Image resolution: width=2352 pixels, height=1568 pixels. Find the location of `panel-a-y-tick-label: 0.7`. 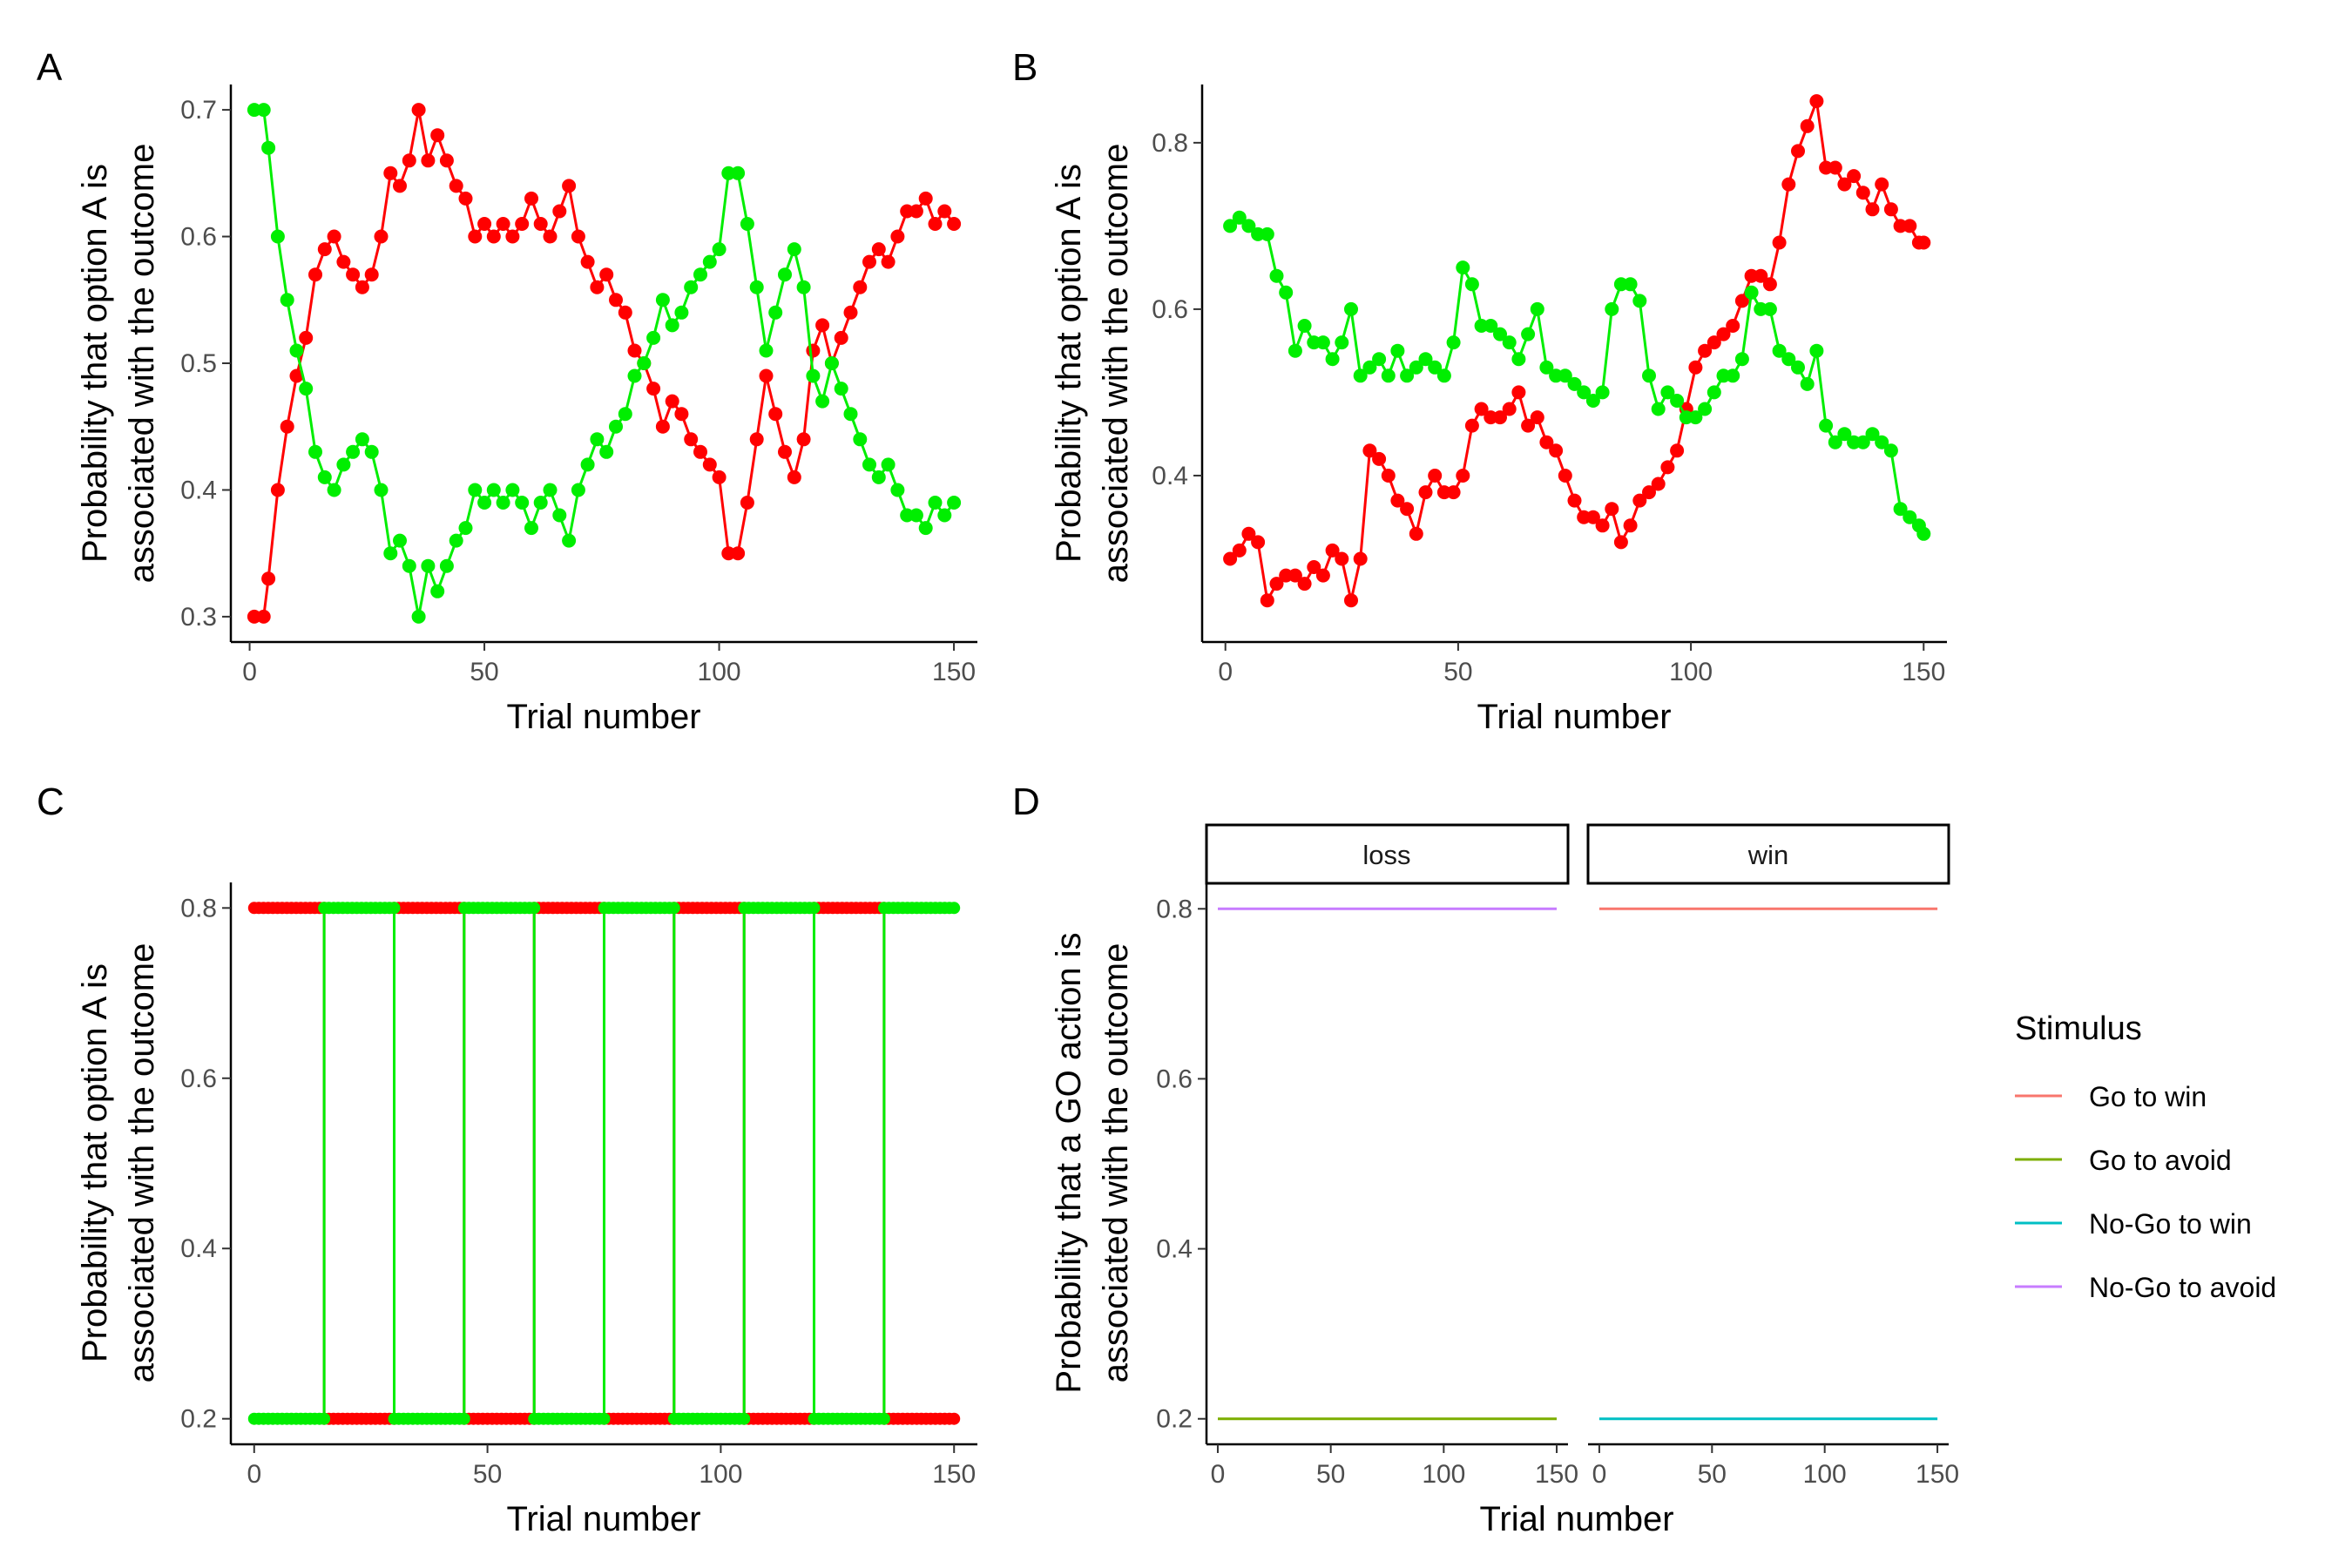

panel-a-y-tick-label: 0.7 is located at coordinates (198, 110).